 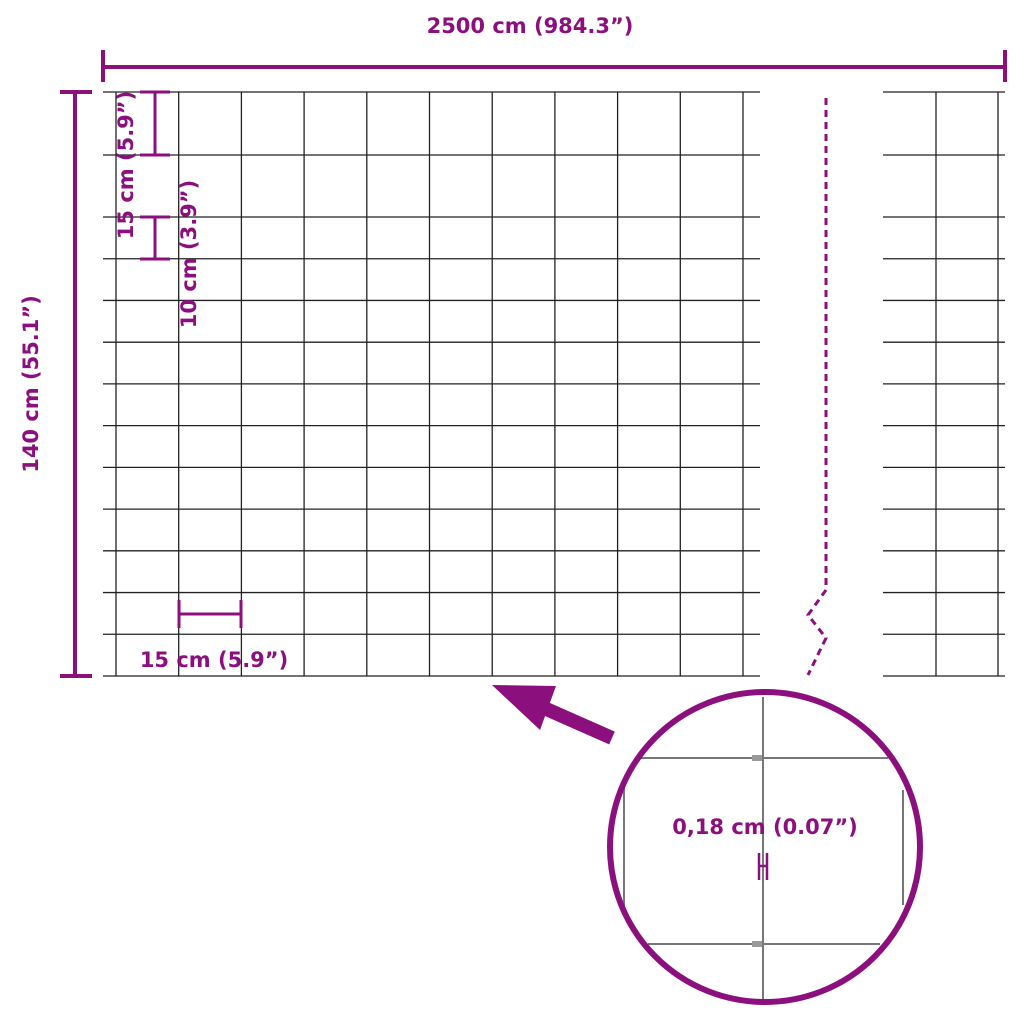 What do you see at coordinates (76, 384) in the screenshot?
I see `height-dimension-line` at bounding box center [76, 384].